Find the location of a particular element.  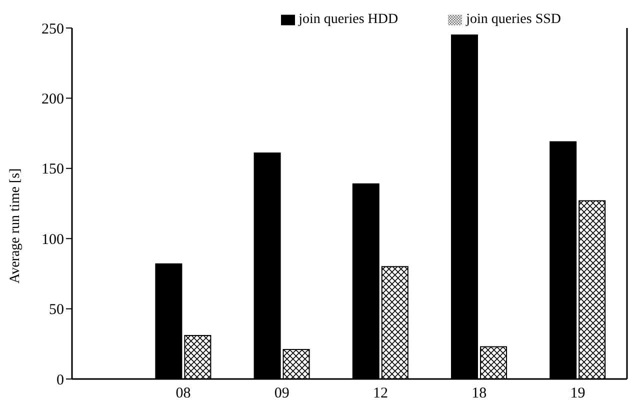

y-tick-label: 100 is located at coordinates (53, 240).